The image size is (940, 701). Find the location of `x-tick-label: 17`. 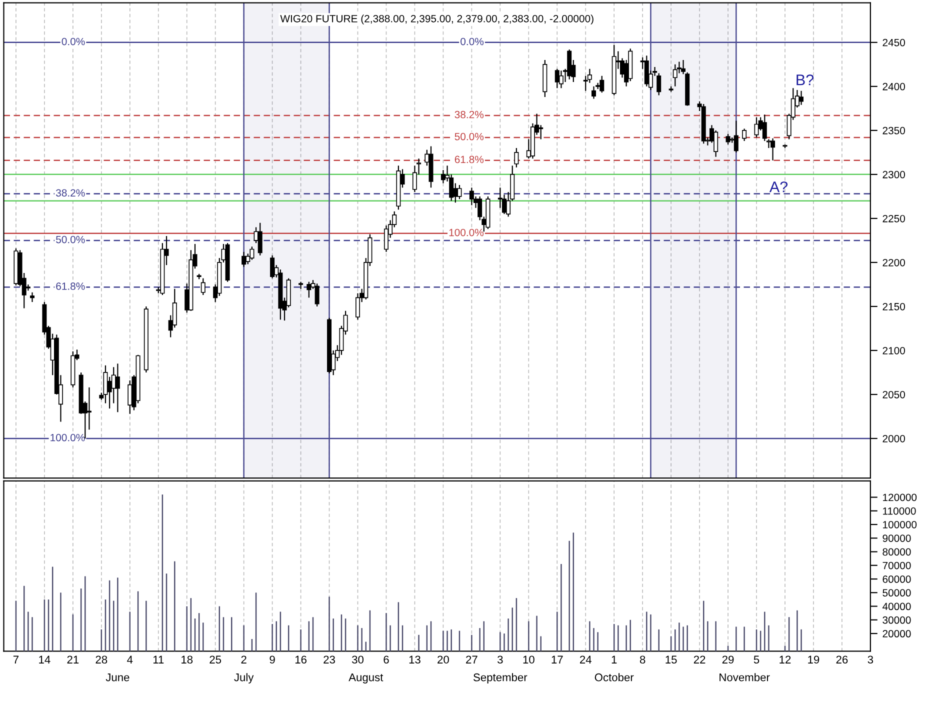

x-tick-label: 17 is located at coordinates (557, 660).